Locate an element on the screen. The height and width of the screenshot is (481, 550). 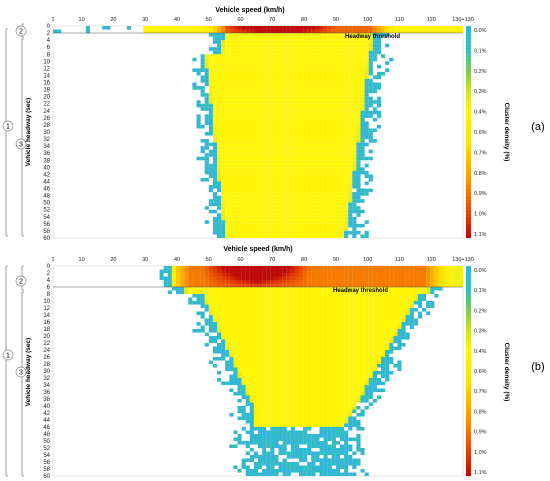
x-tick-label: 20 is located at coordinates (113, 20).